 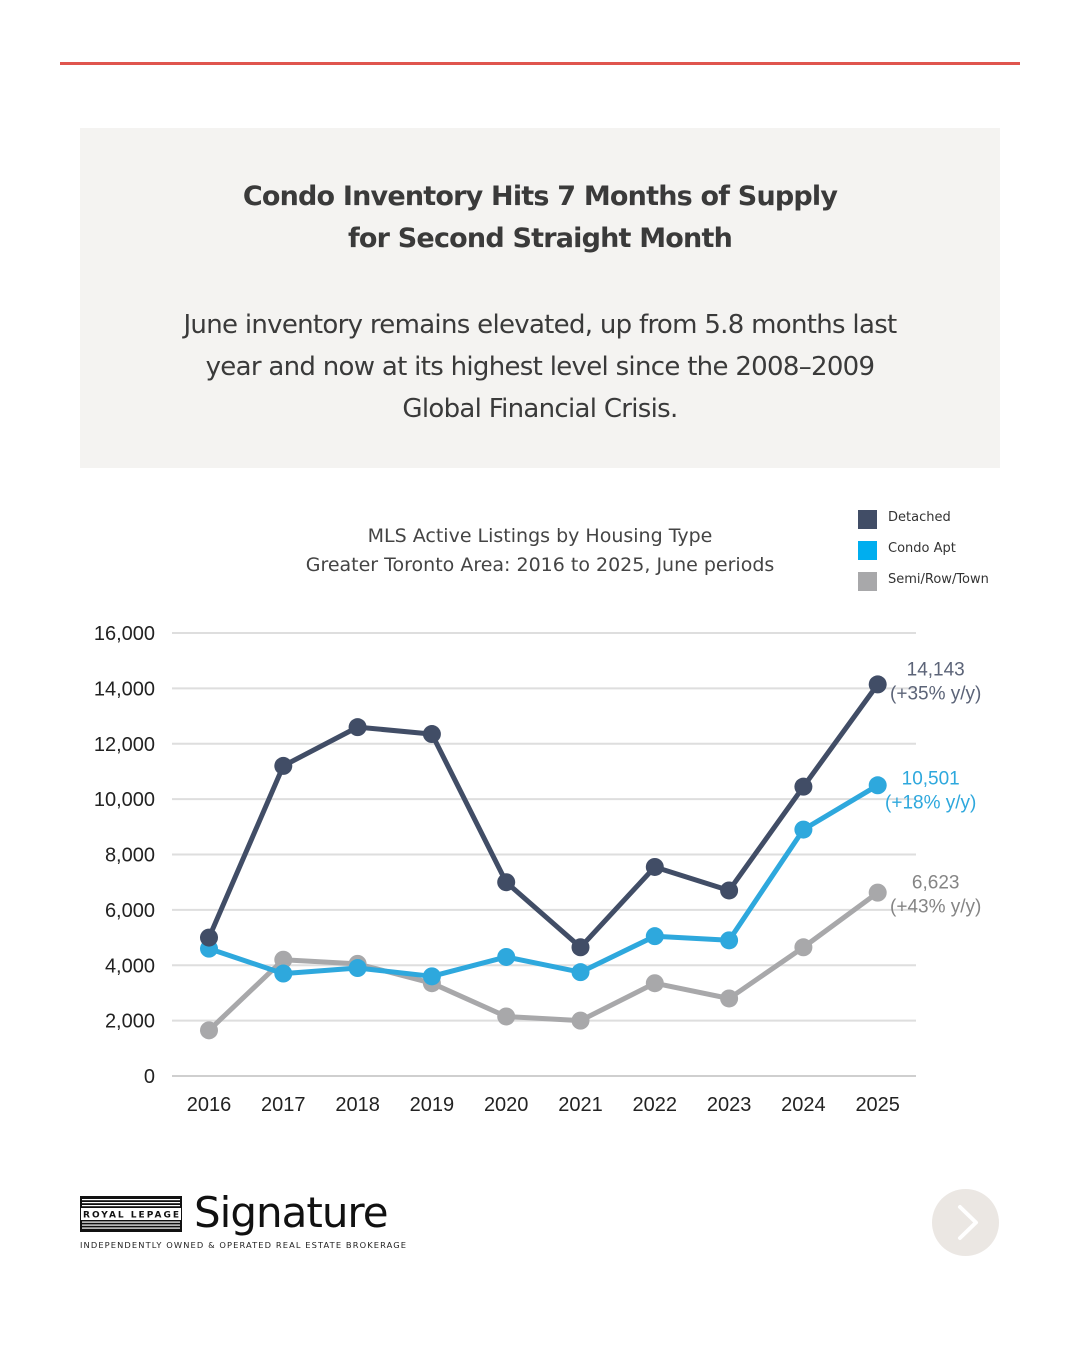 I want to click on subheadline-line-3: Global Financial Crisis., so click(x=540, y=409).